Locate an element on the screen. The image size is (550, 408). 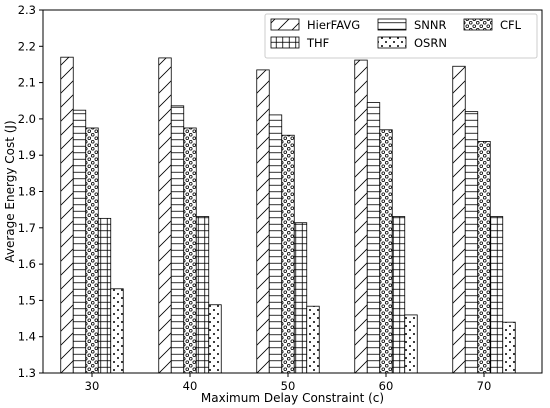
y-tick-label: 1.4 is located at coordinates (27, 337).